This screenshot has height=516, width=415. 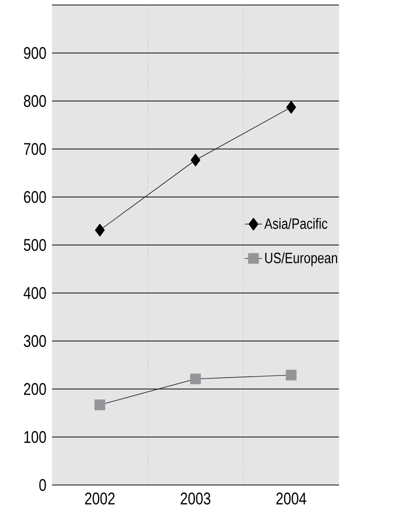 I want to click on x-tick-label: 2003, so click(x=195, y=498).